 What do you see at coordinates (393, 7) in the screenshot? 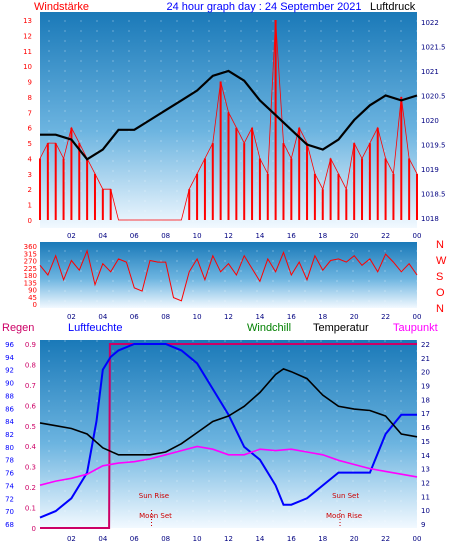
I see `luftdruck-label: Luftdruck` at bounding box center [393, 7].